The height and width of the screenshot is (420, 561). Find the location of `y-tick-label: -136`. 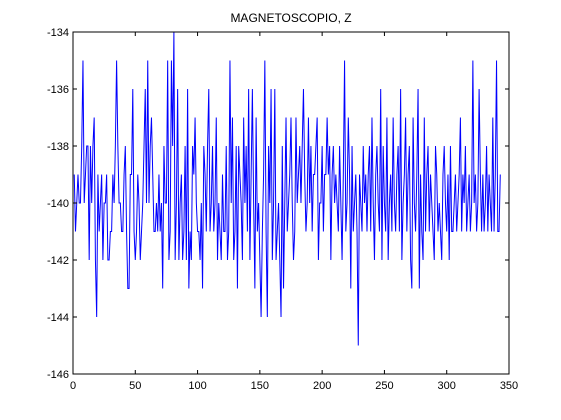

y-tick-label: -136 is located at coordinates (58, 90).